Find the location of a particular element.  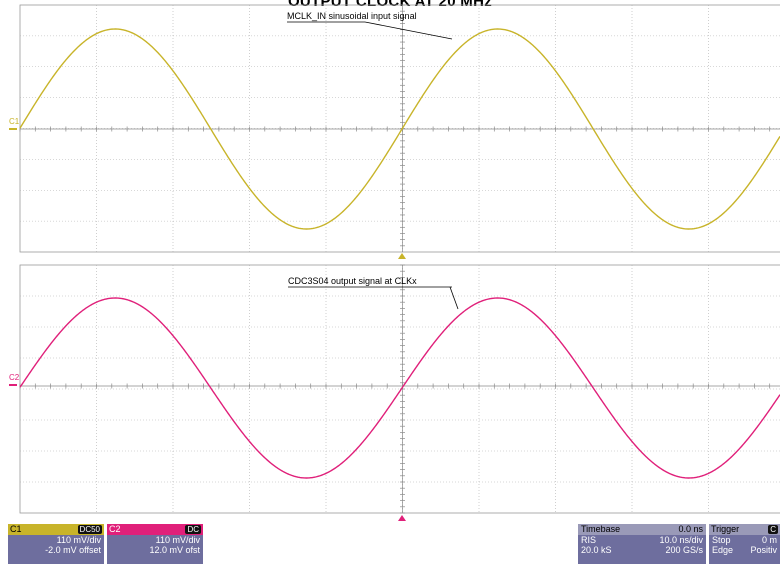

channel-2-scale: 110 mV/div is located at coordinates (177, 540).